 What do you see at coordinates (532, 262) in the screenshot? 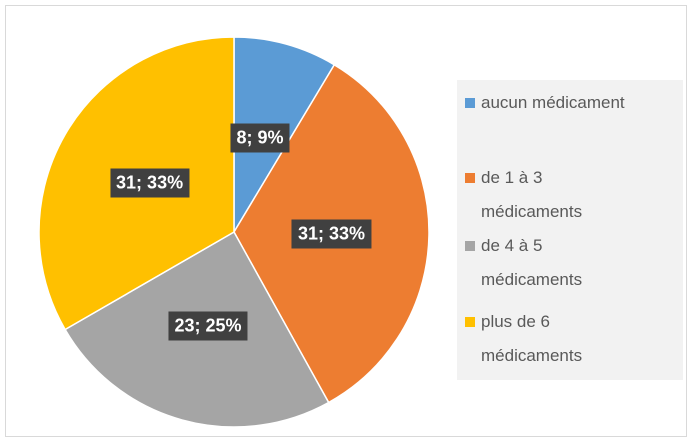
I see `legend-label: de 4 à 5 médicaments` at bounding box center [532, 262].